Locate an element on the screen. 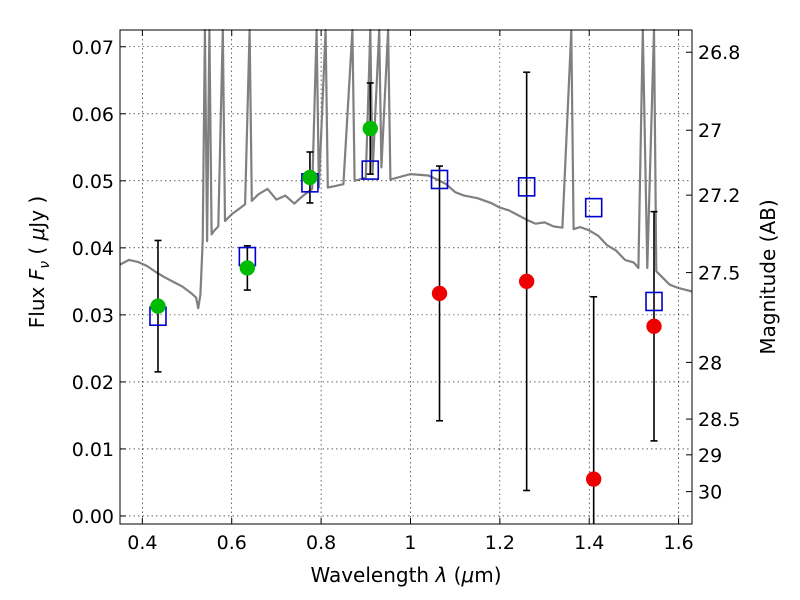 The width and height of the screenshot is (800, 600). y-tick-label: 0.06 is located at coordinates (93, 115).